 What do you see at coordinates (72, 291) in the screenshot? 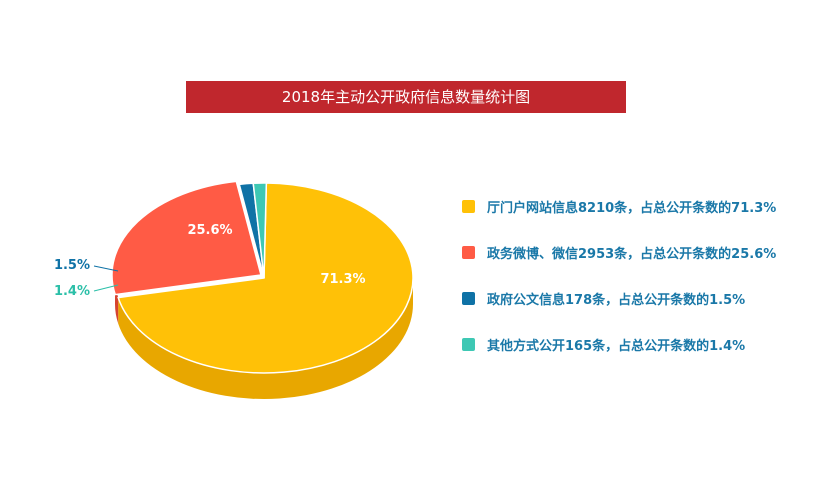
I see `slice-label-other: 1.4%` at bounding box center [72, 291].